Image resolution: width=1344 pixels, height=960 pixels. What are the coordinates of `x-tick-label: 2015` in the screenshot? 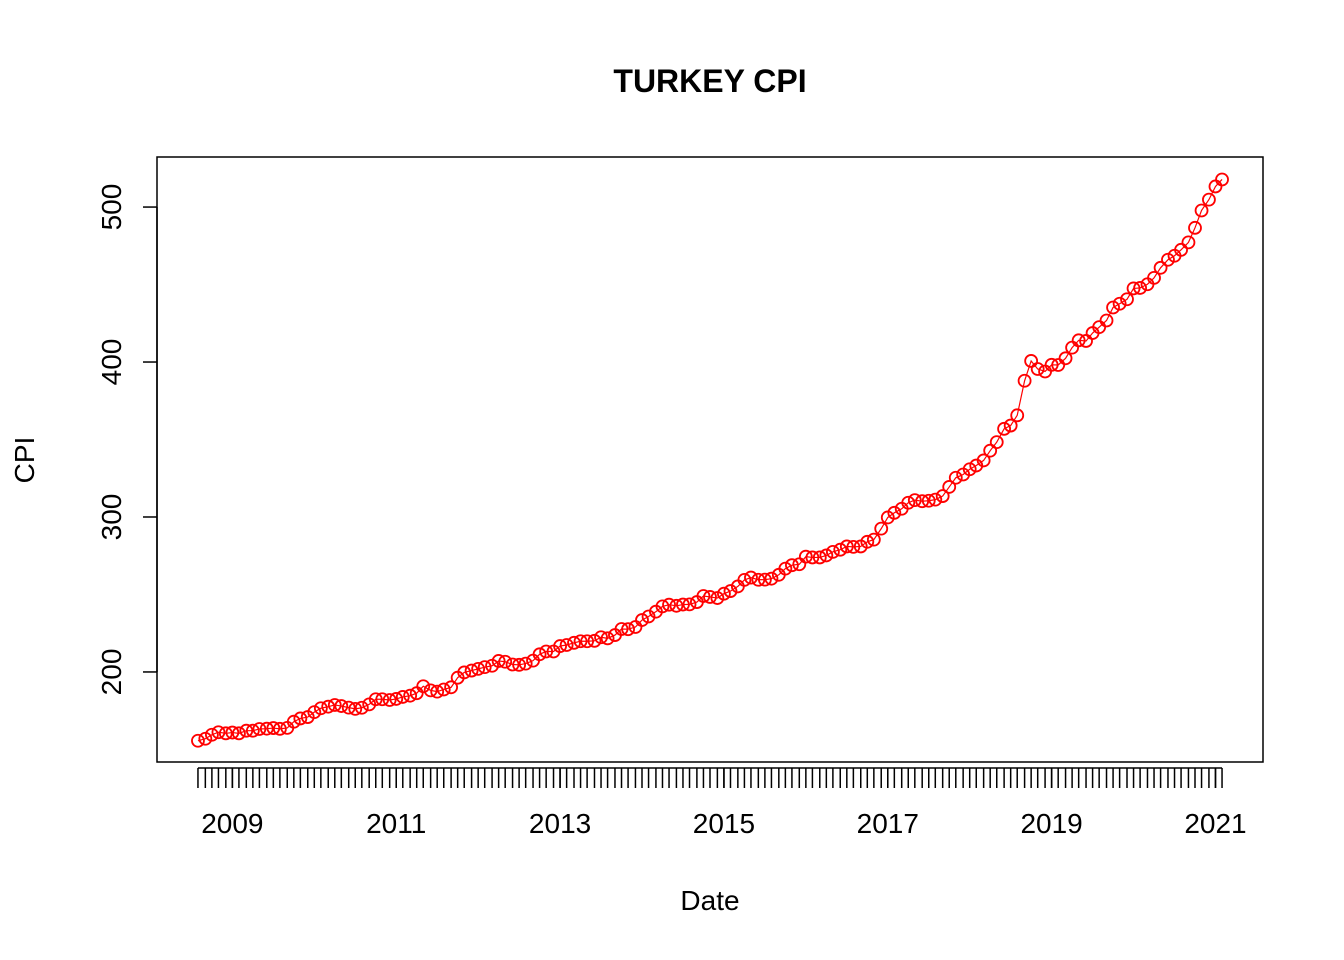 It's located at (724, 823).